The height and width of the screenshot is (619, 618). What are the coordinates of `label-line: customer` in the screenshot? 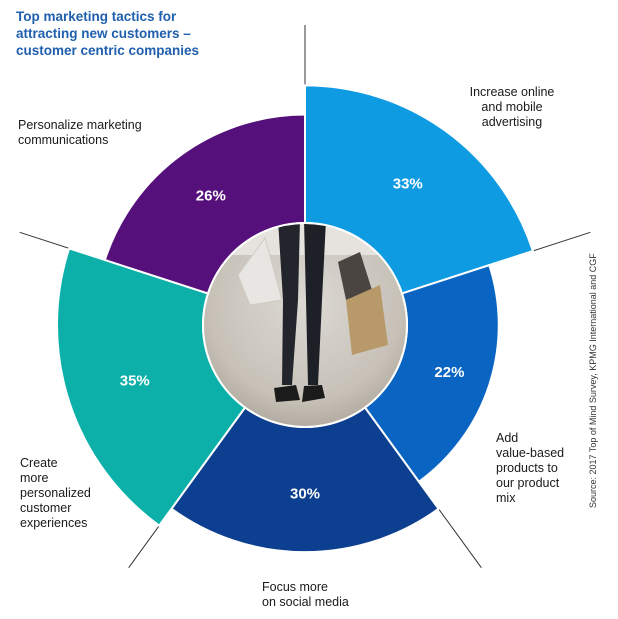 It's located at (46, 508).